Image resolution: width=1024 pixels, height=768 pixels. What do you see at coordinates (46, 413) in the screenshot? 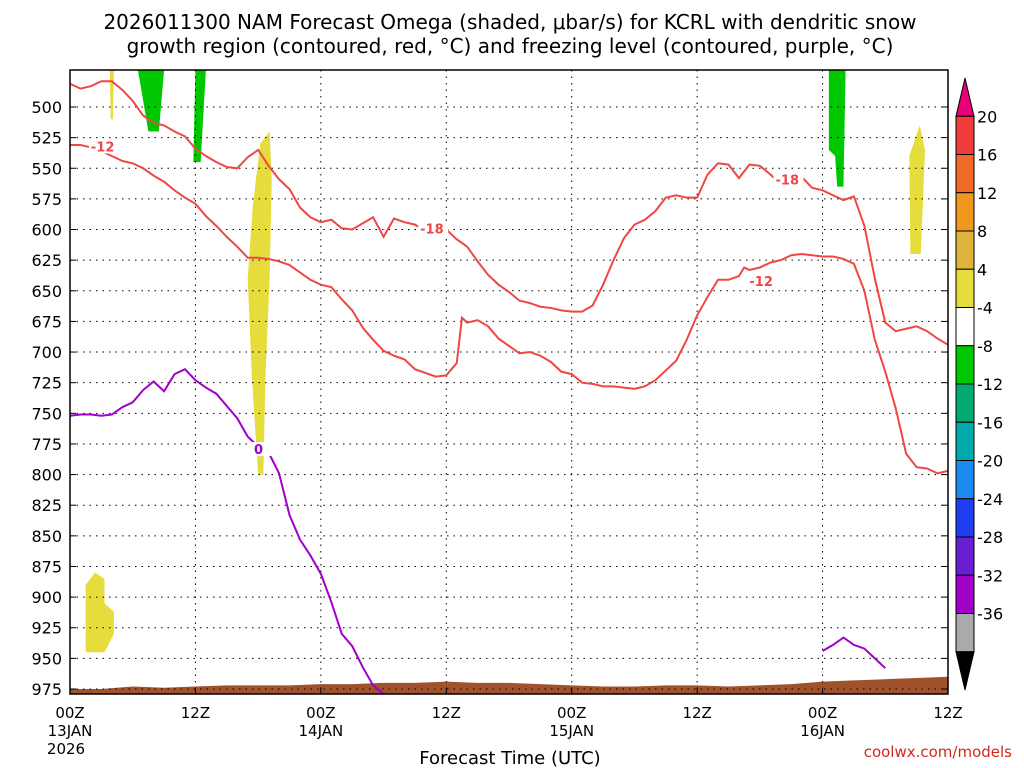
I see `y-tick-label-750: 750` at bounding box center [46, 413].